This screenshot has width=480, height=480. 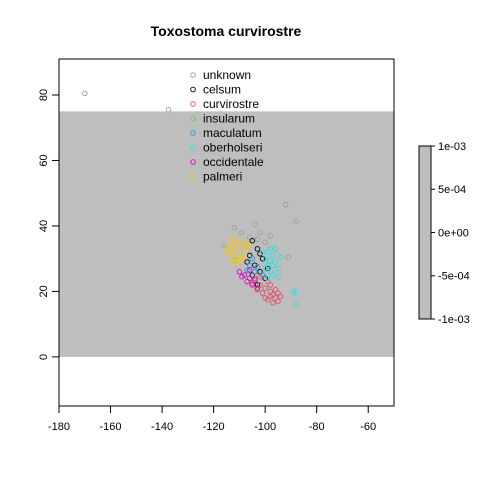 I want to click on x-tick-label: -100, so click(x=265, y=427).